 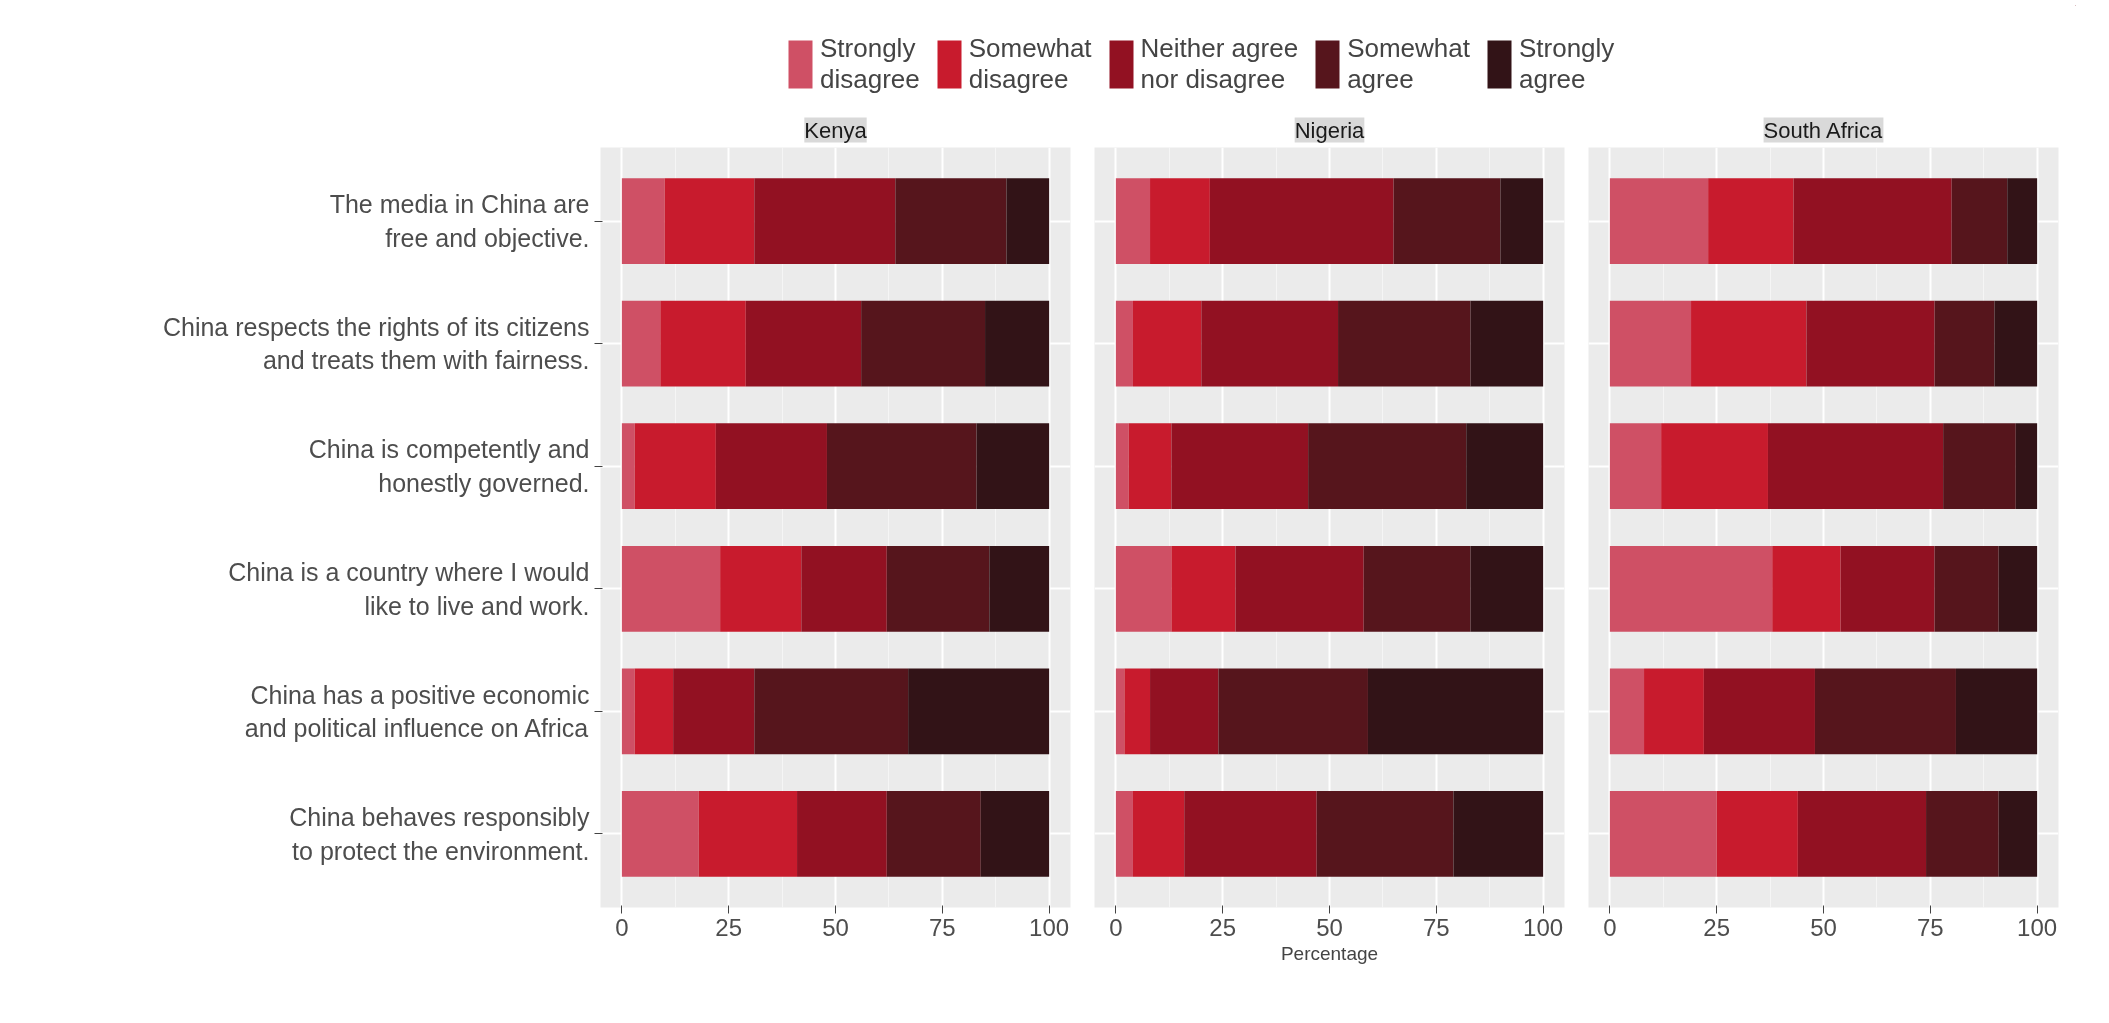 What do you see at coordinates (1219, 64) in the screenshot?
I see `legend-label: Neither agree nor disagree` at bounding box center [1219, 64].